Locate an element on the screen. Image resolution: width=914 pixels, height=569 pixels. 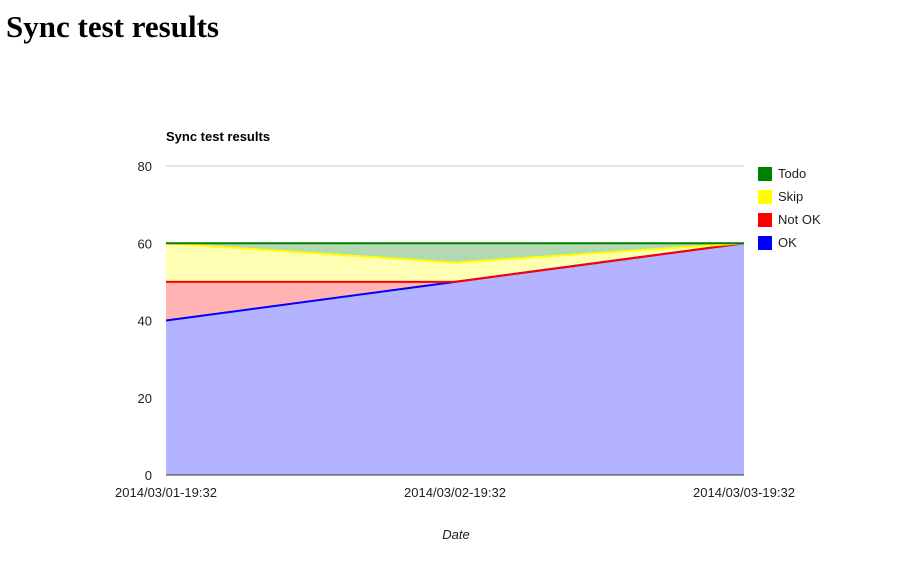
line-not-ok is located at coordinates (455, 262).